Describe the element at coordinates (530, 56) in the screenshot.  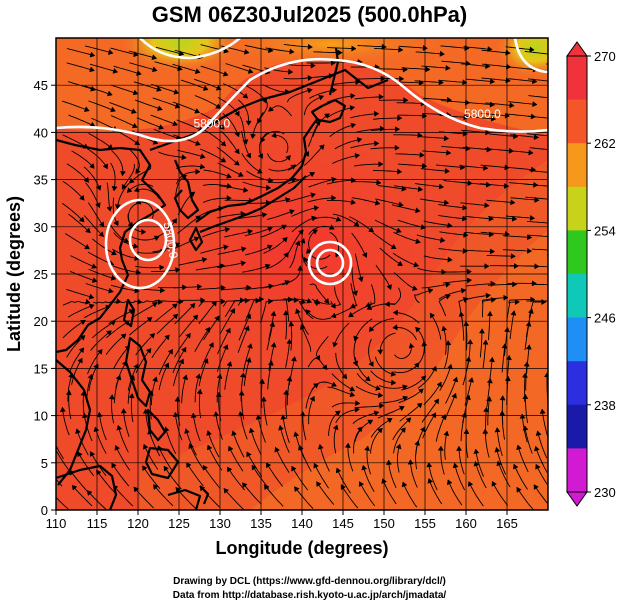
I see `contour-north-cap-b` at that location.